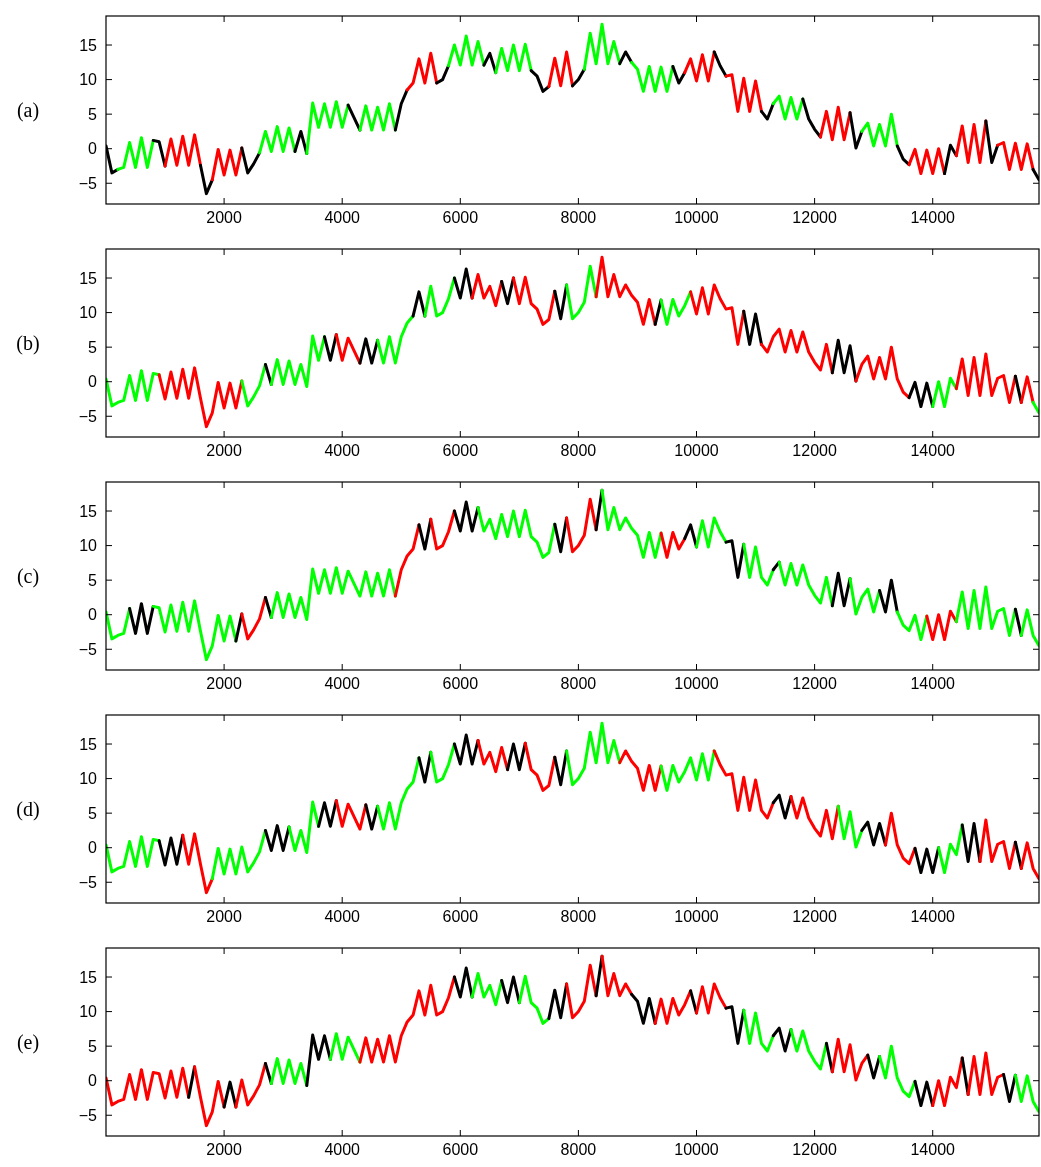  Describe the element at coordinates (28, 1042) in the screenshot. I see `text: (e)` at that location.